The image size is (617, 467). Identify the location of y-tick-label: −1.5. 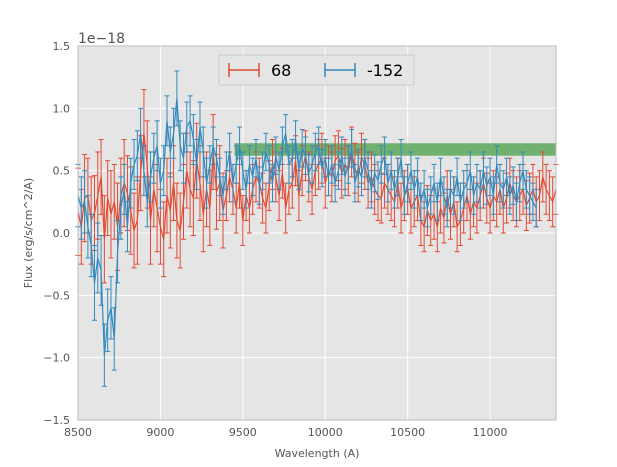
(56, 420).